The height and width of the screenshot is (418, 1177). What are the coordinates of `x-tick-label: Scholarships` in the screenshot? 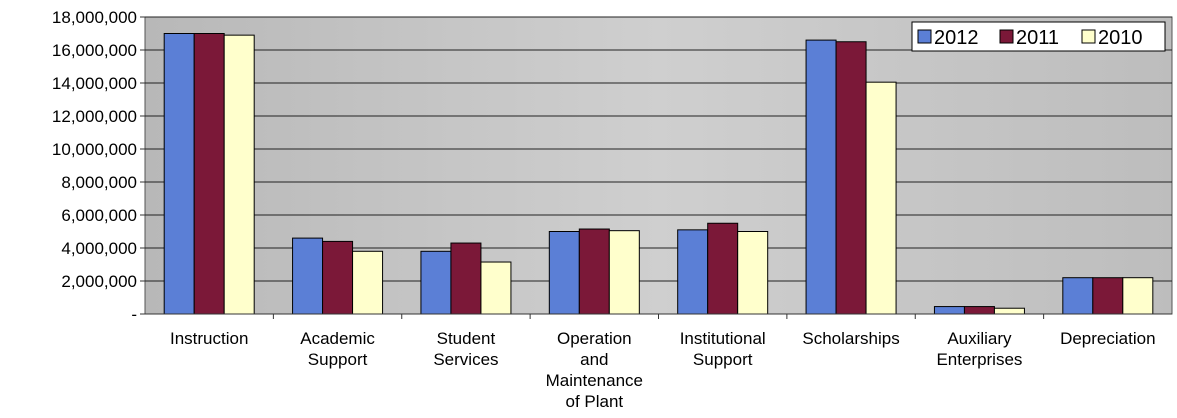 It's located at (850, 338).